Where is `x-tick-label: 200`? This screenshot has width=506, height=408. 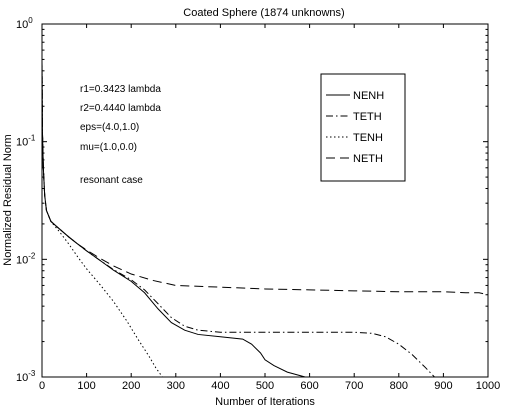
x-tick-label: 200 is located at coordinates (131, 386).